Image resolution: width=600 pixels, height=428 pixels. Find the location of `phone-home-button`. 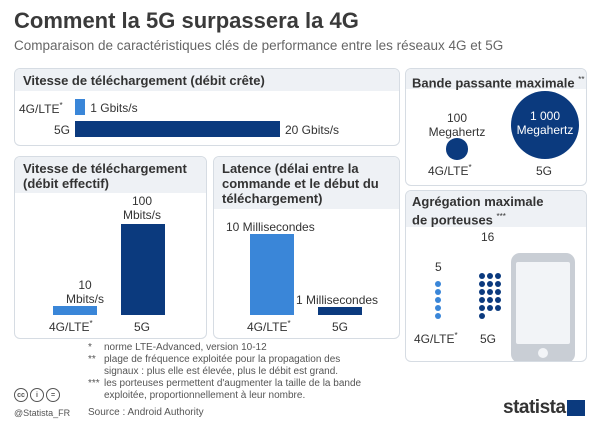

phone-home-button is located at coordinates (543, 353).